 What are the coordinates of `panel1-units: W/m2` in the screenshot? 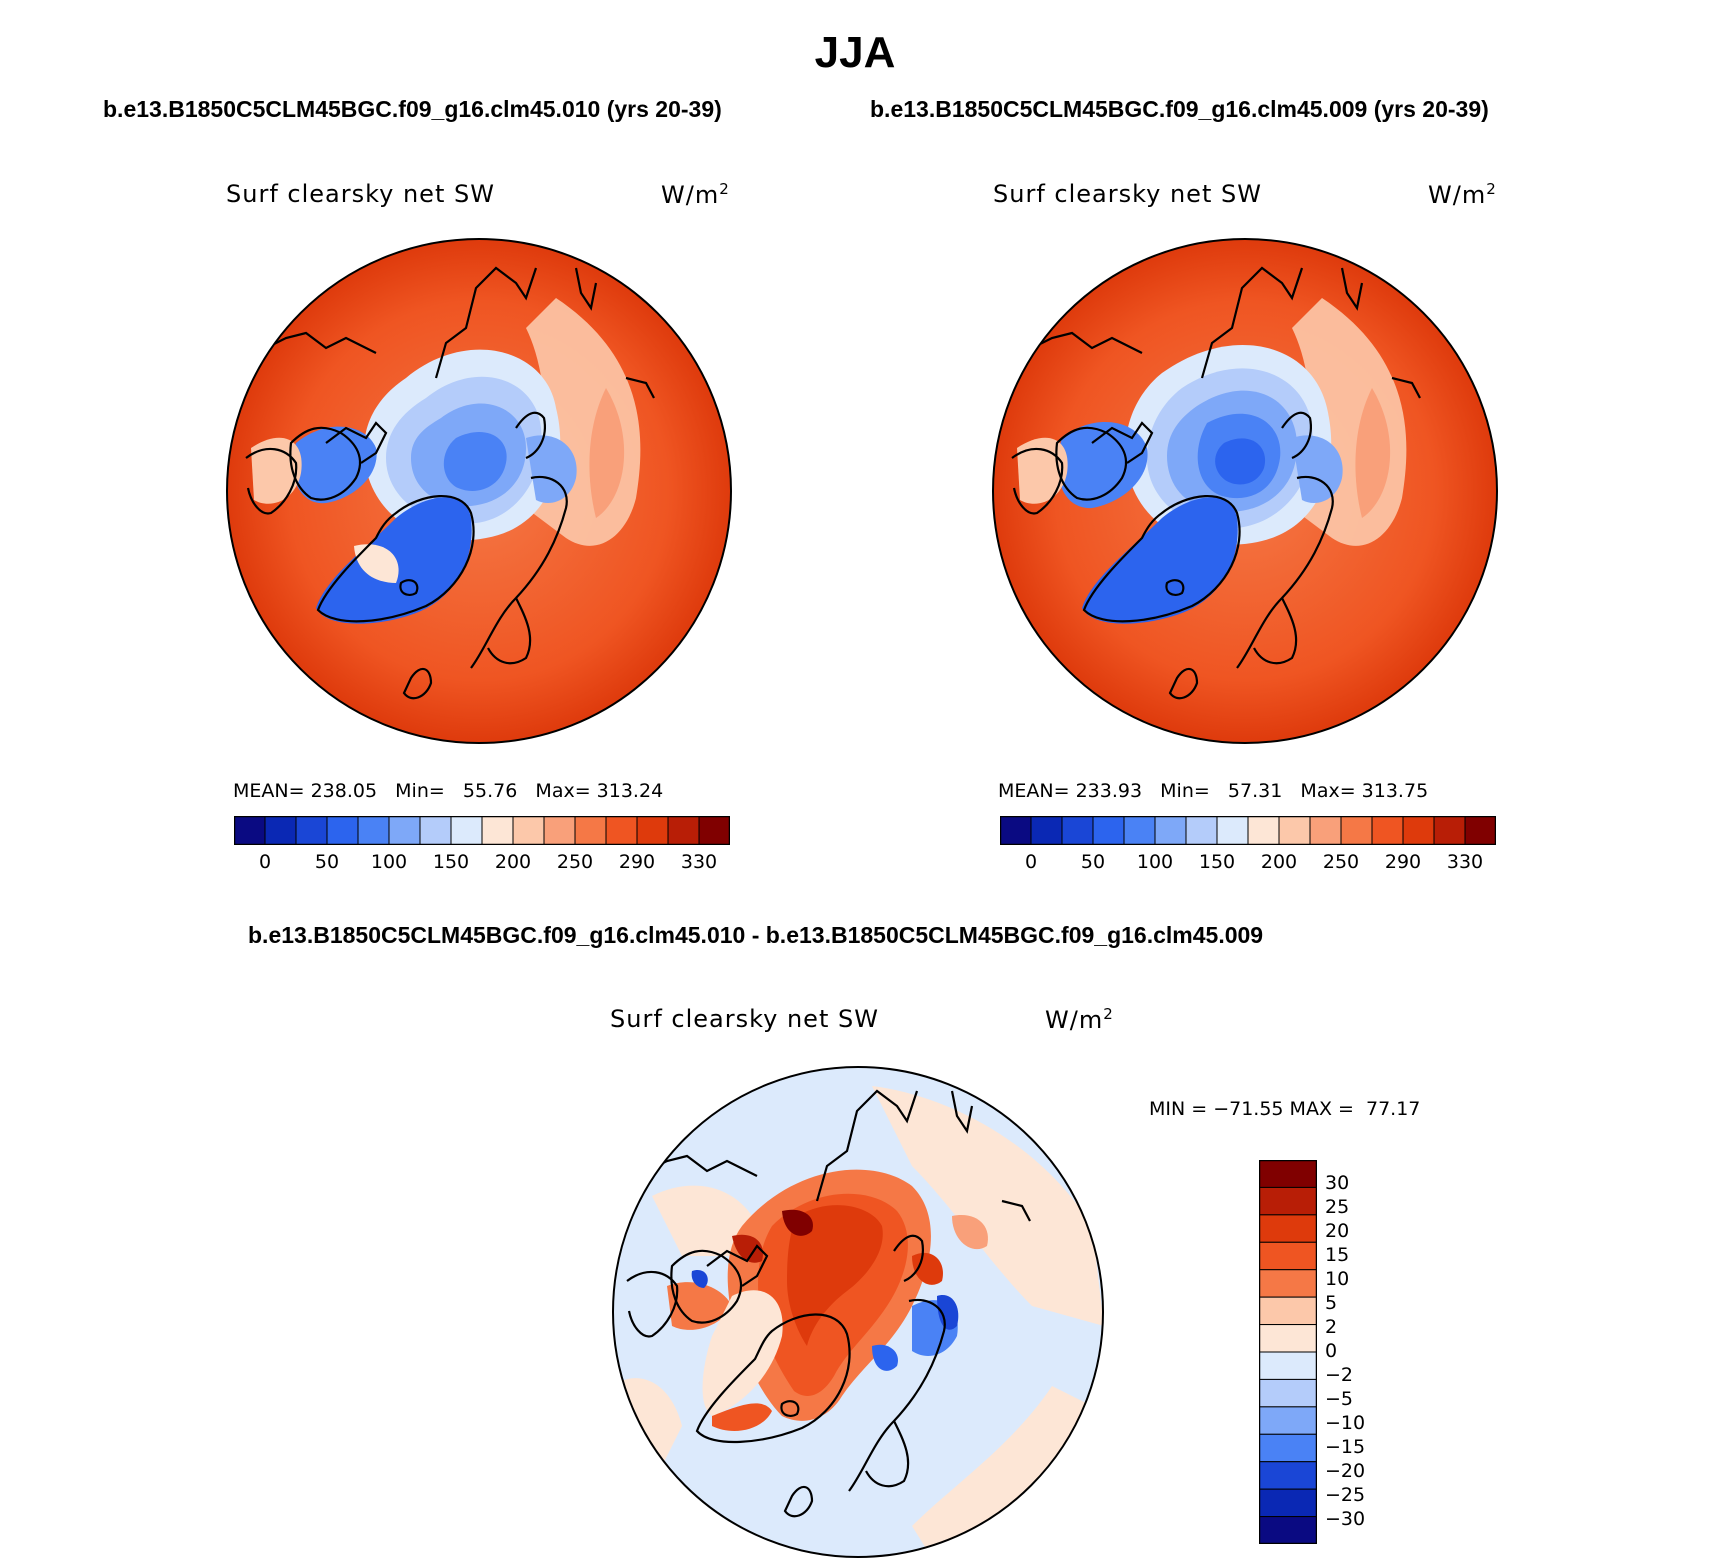 It's located at (695, 194).